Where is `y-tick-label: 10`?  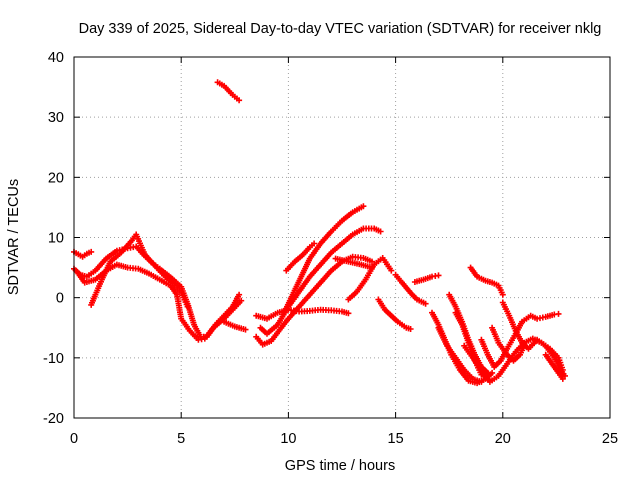 y-tick-label: 10 is located at coordinates (56, 239).